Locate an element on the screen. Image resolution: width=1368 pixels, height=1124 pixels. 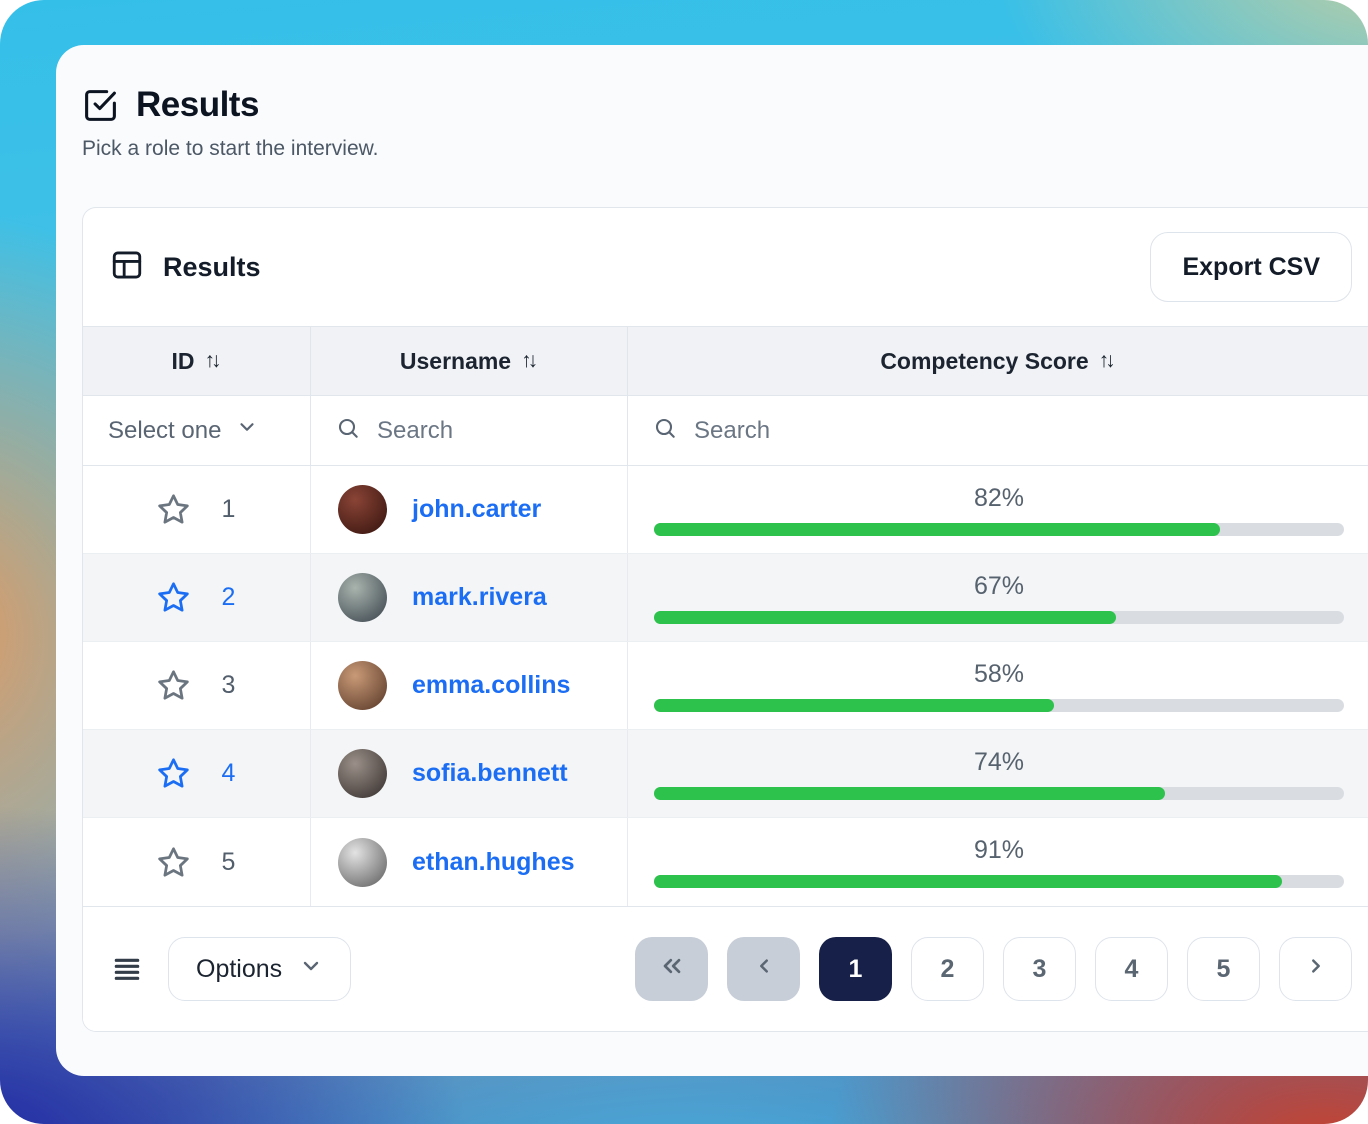
export-csv-button: Export CSV is located at coordinates (1251, 267).